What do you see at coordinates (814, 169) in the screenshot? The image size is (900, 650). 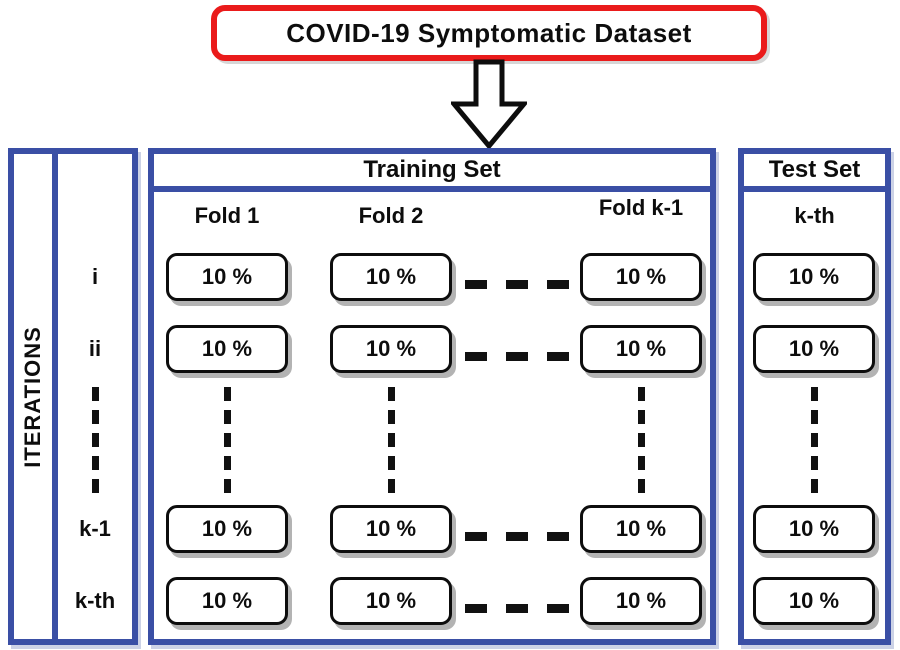 I see `test-set-header: Test Set` at bounding box center [814, 169].